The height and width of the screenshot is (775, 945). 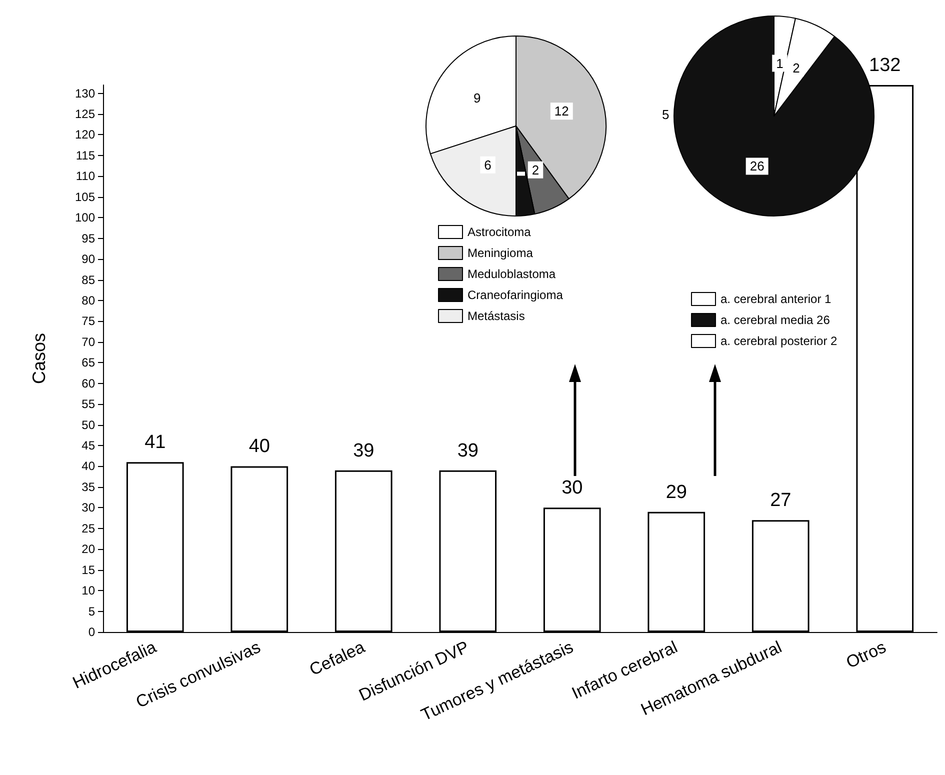 What do you see at coordinates (89, 507) in the screenshot?
I see `y-tick-label: 30` at bounding box center [89, 507].